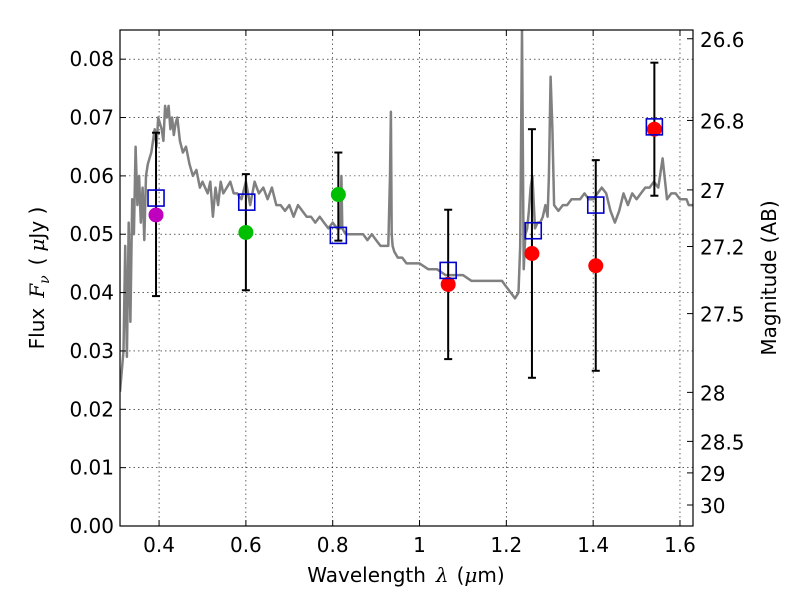 The width and height of the screenshot is (800, 600). What do you see at coordinates (91, 468) in the screenshot?
I see `y-tick-label: 0.01` at bounding box center [91, 468].